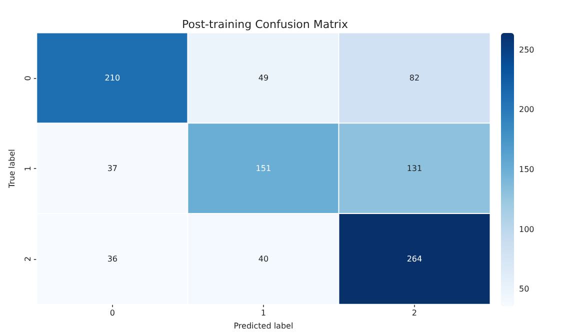 This screenshot has width=561, height=335. I want to click on y-tick-label: 1, so click(27, 169).